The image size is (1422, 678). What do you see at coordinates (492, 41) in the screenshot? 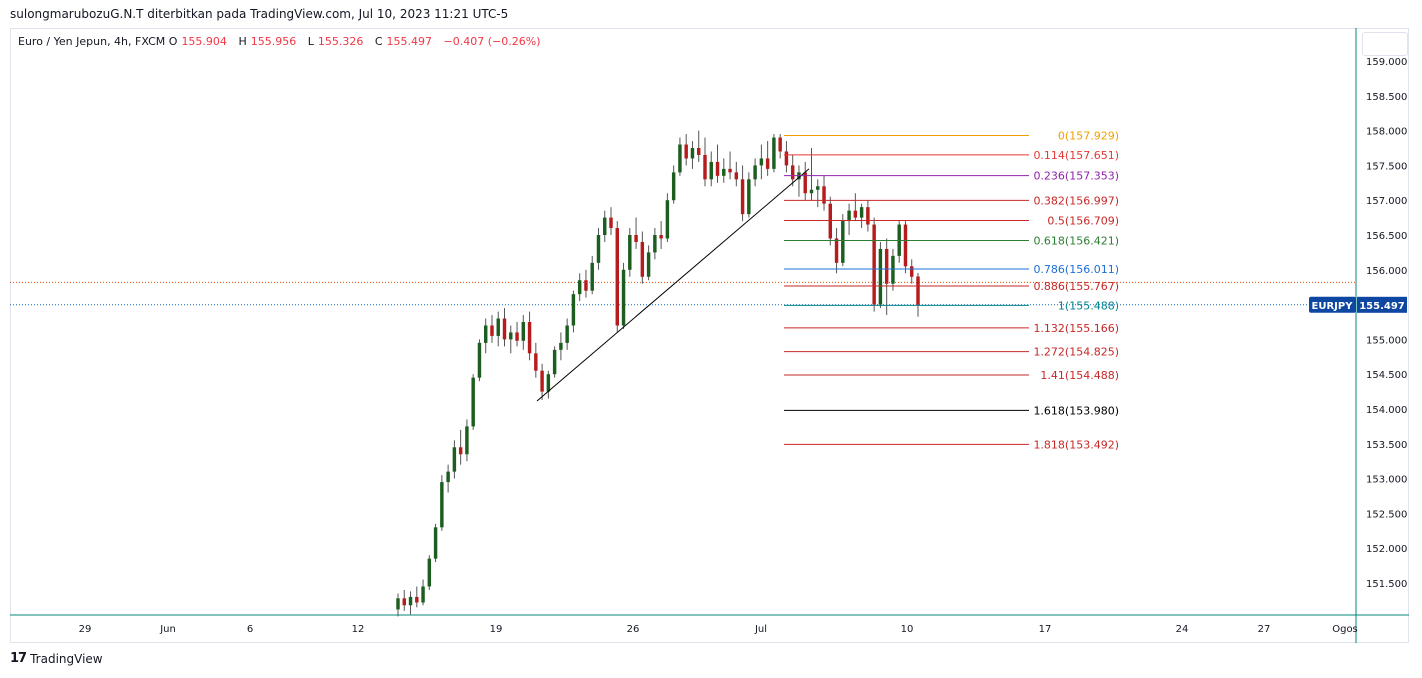
I see `change-value: −0.407 (−0.26%)` at bounding box center [492, 41].